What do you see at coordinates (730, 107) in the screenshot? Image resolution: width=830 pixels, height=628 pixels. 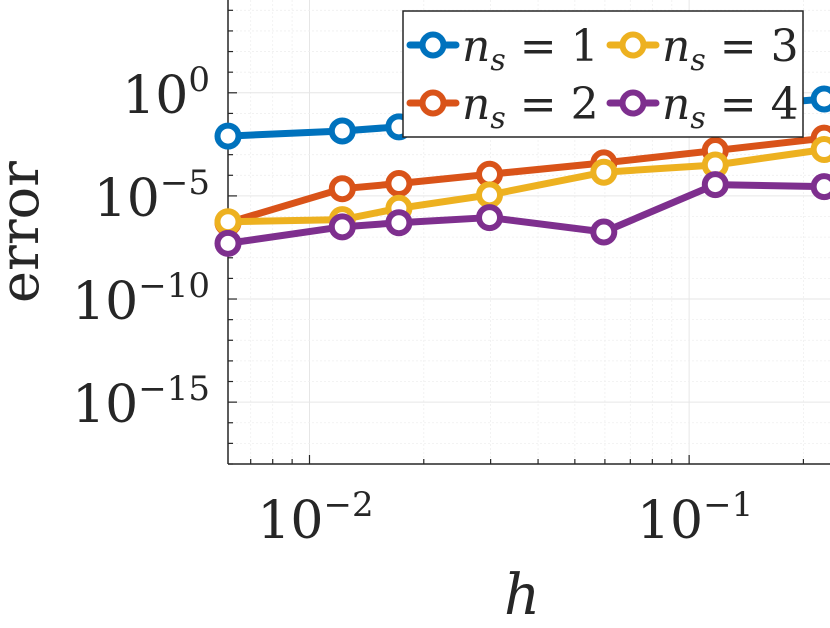 I see `legend-label-4: ns = 4` at bounding box center [730, 107].